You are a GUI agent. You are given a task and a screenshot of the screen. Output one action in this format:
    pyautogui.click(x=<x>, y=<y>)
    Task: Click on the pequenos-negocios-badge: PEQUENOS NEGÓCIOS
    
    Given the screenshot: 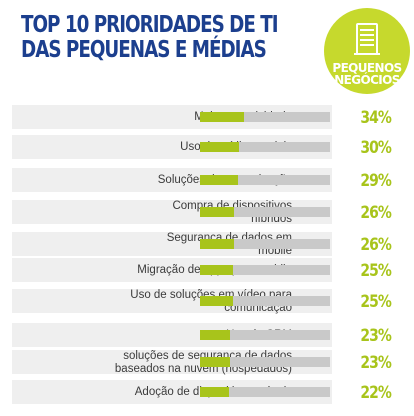 What is the action you would take?
    pyautogui.click(x=367, y=51)
    